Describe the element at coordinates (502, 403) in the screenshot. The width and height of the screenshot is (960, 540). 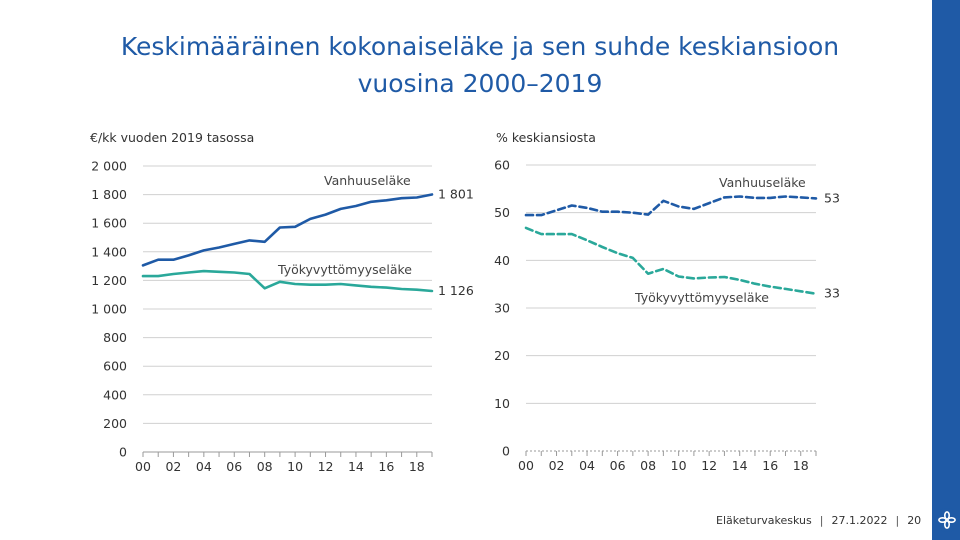
I see `y-tick-label: 10` at that location.